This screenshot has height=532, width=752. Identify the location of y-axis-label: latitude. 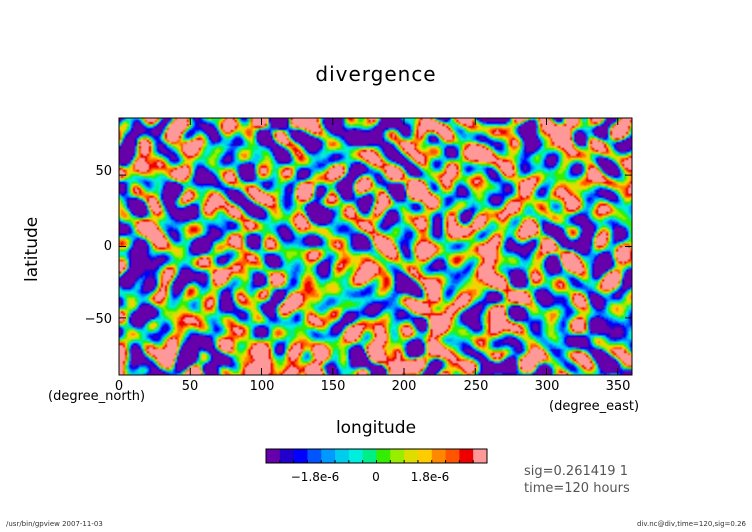
(32, 249).